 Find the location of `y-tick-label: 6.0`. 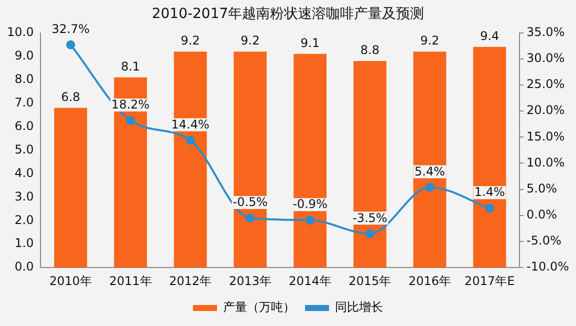

y-tick-label: 6.0 is located at coordinates (24, 125).